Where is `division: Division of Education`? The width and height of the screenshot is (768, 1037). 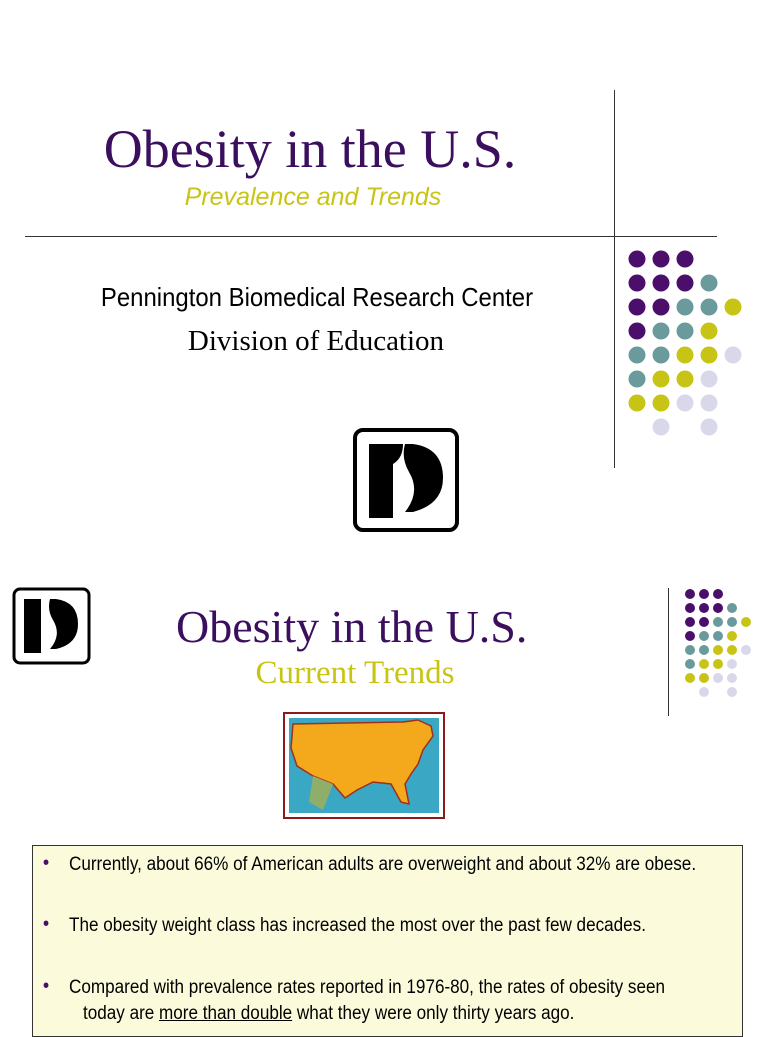 division: Division of Education is located at coordinates (316, 341).